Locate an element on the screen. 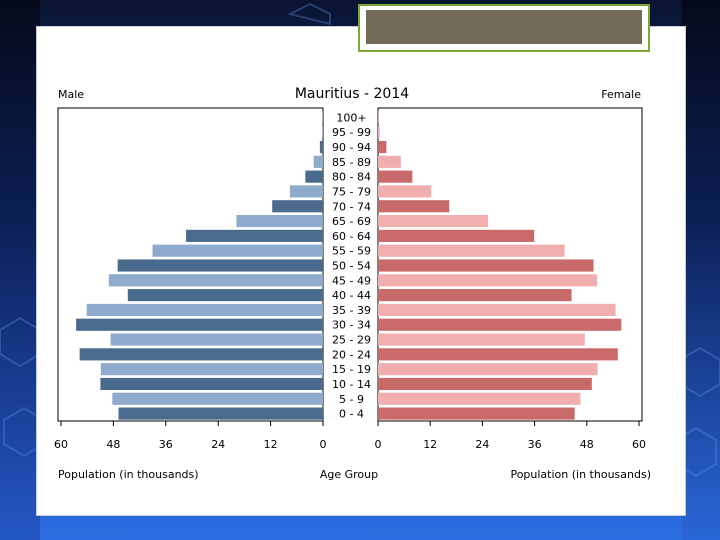 The width and height of the screenshot is (720, 540). female-tick-label-48: 48 is located at coordinates (587, 444).